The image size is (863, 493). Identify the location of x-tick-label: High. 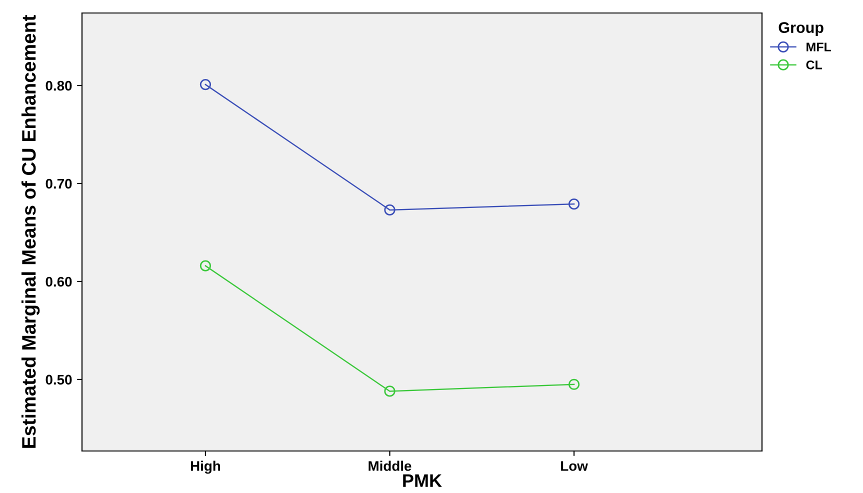
(205, 467).